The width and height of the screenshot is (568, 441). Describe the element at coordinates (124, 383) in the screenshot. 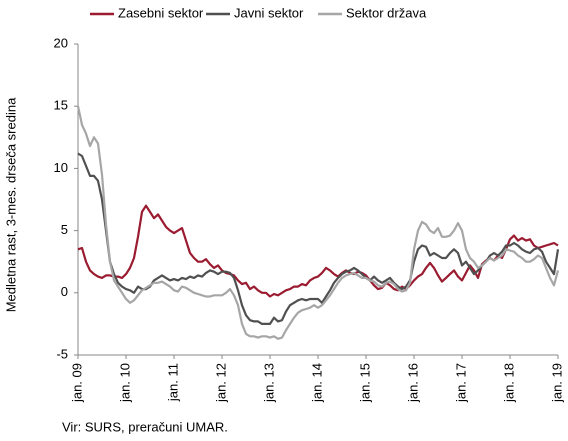

I see `x-tick-label: jan. 10` at that location.